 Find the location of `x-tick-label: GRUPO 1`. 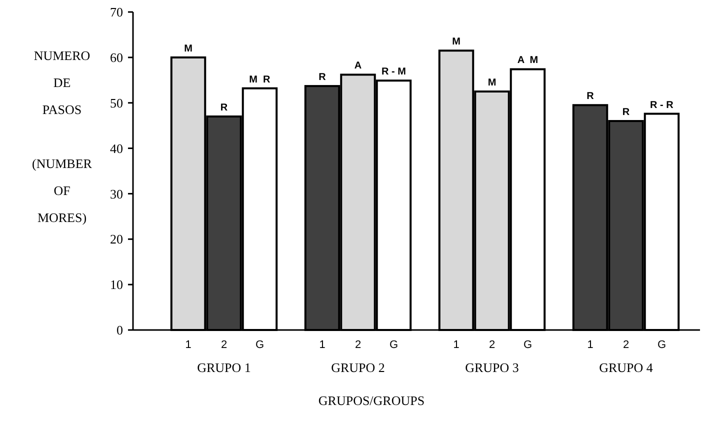

x-tick-label: GRUPO 1 is located at coordinates (224, 367).